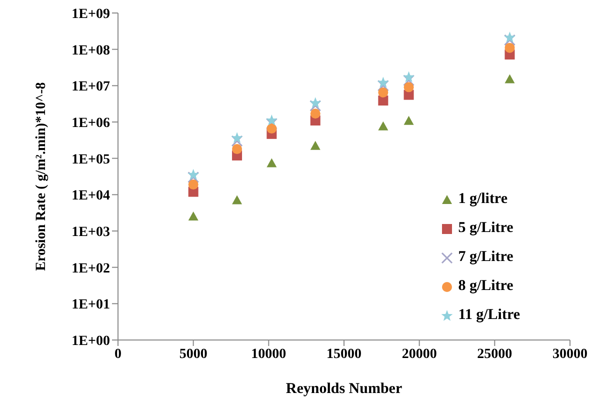 The image size is (598, 408). I want to click on y-tick-label: 1E+08, so click(91, 50).